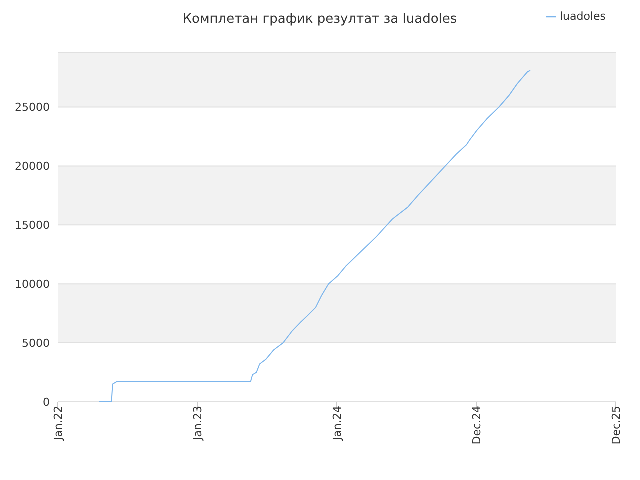 This screenshot has height=480, width=640. Describe the element at coordinates (32, 167) in the screenshot. I see `y-tick-label: 20000` at that location.